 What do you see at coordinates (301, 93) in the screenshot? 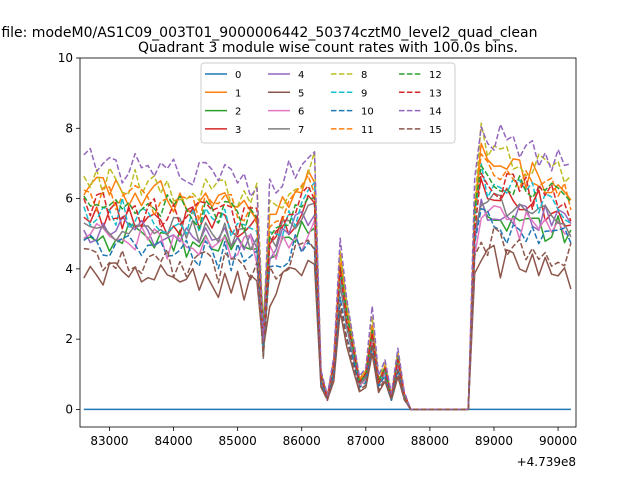
I see `legend-label-5: 5` at bounding box center [301, 93].